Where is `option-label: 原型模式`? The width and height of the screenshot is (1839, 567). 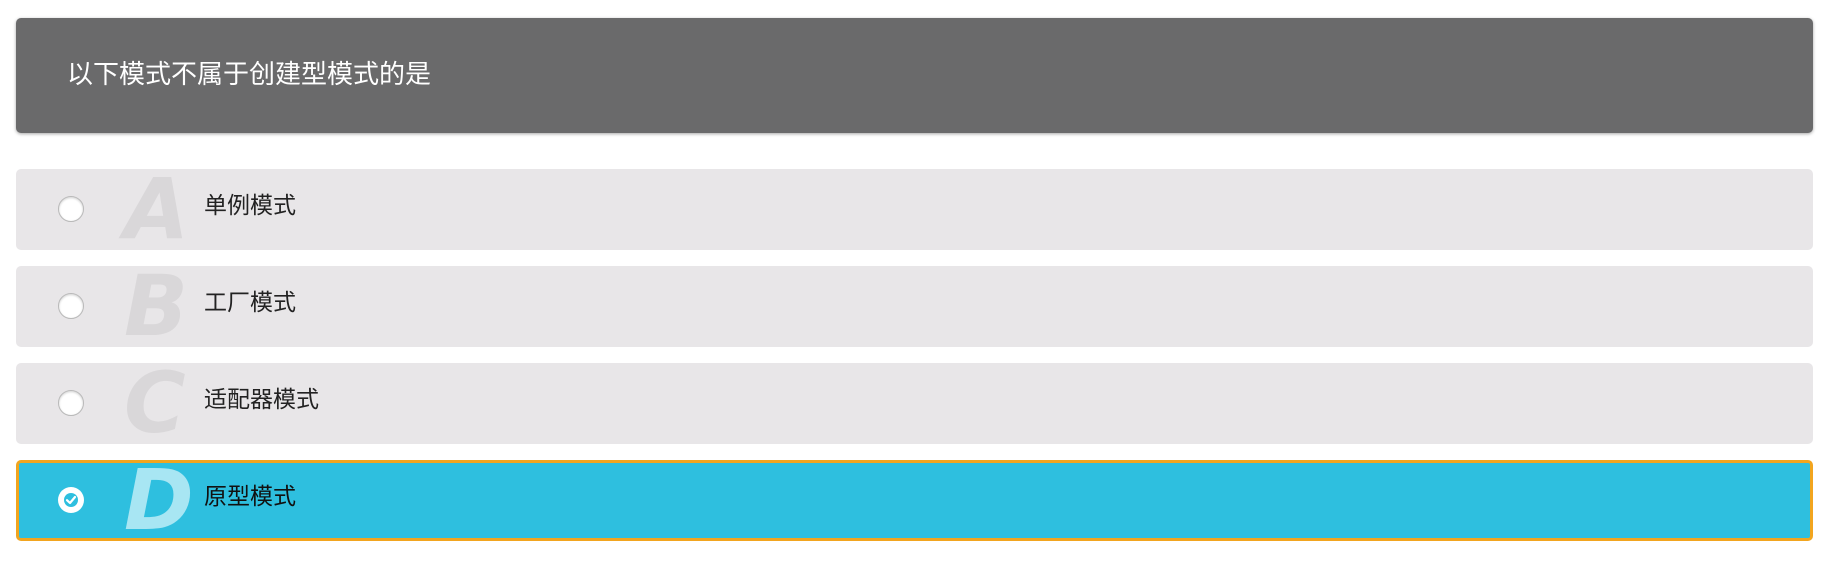 option-label: 原型模式 is located at coordinates (250, 497).